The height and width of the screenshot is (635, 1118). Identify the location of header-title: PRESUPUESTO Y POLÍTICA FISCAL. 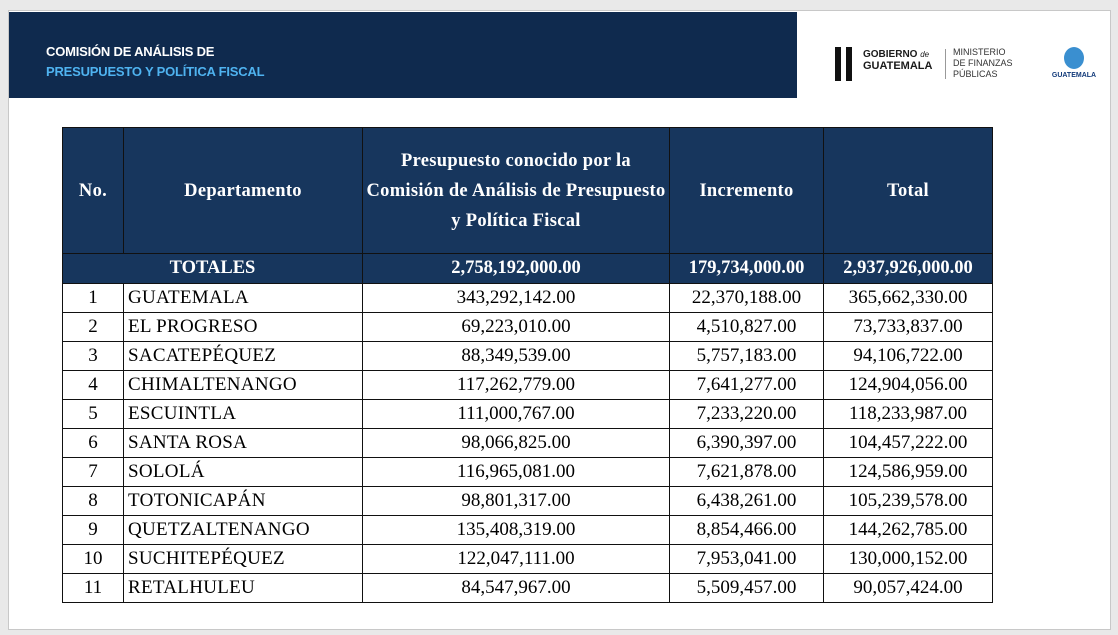
(155, 71).